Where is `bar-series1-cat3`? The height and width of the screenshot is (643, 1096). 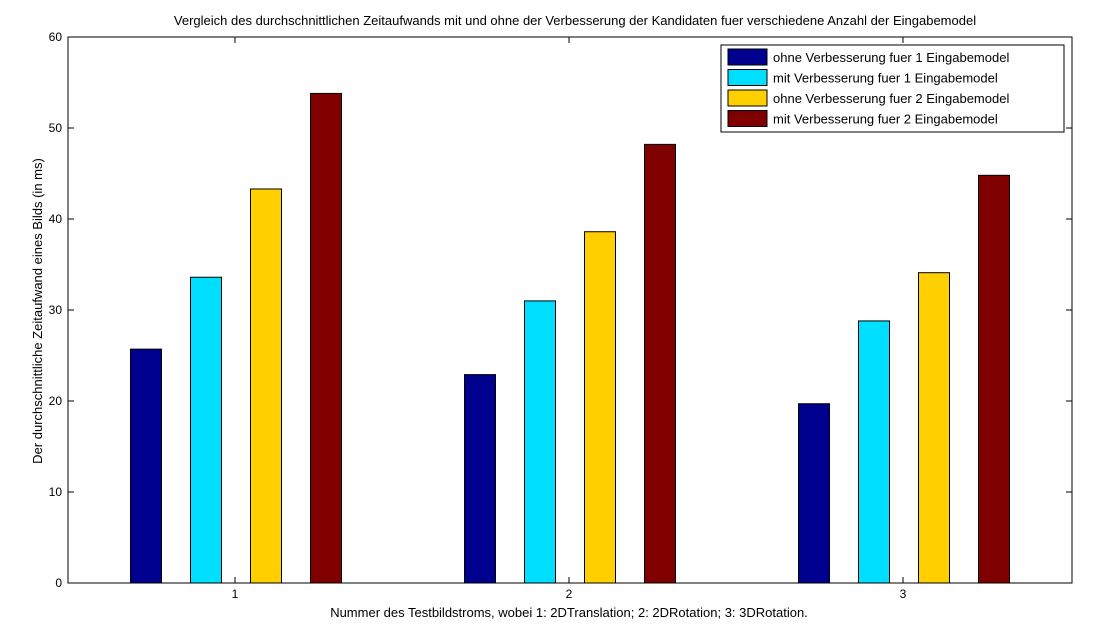
bar-series1-cat3 is located at coordinates (814, 493).